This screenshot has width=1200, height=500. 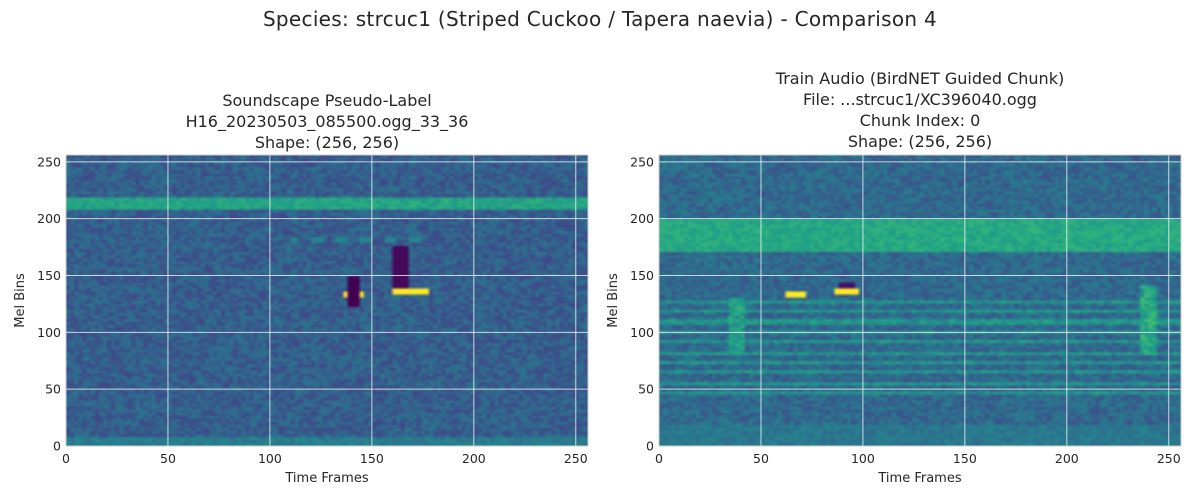 What do you see at coordinates (327, 100) in the screenshot?
I see `left-title-line-1: Soundscape Pseudo-Label` at bounding box center [327, 100].